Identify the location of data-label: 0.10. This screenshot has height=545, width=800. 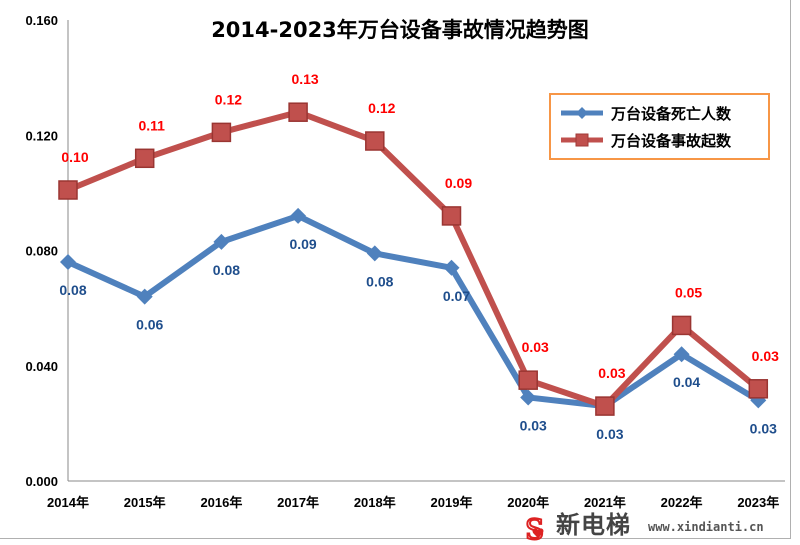
(74, 157).